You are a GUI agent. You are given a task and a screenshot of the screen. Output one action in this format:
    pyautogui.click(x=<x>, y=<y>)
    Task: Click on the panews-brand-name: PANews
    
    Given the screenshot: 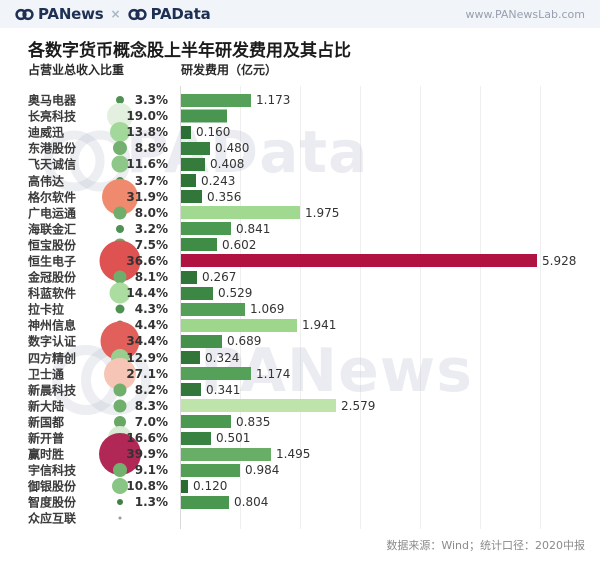 What is the action you would take?
    pyautogui.click(x=71, y=14)
    